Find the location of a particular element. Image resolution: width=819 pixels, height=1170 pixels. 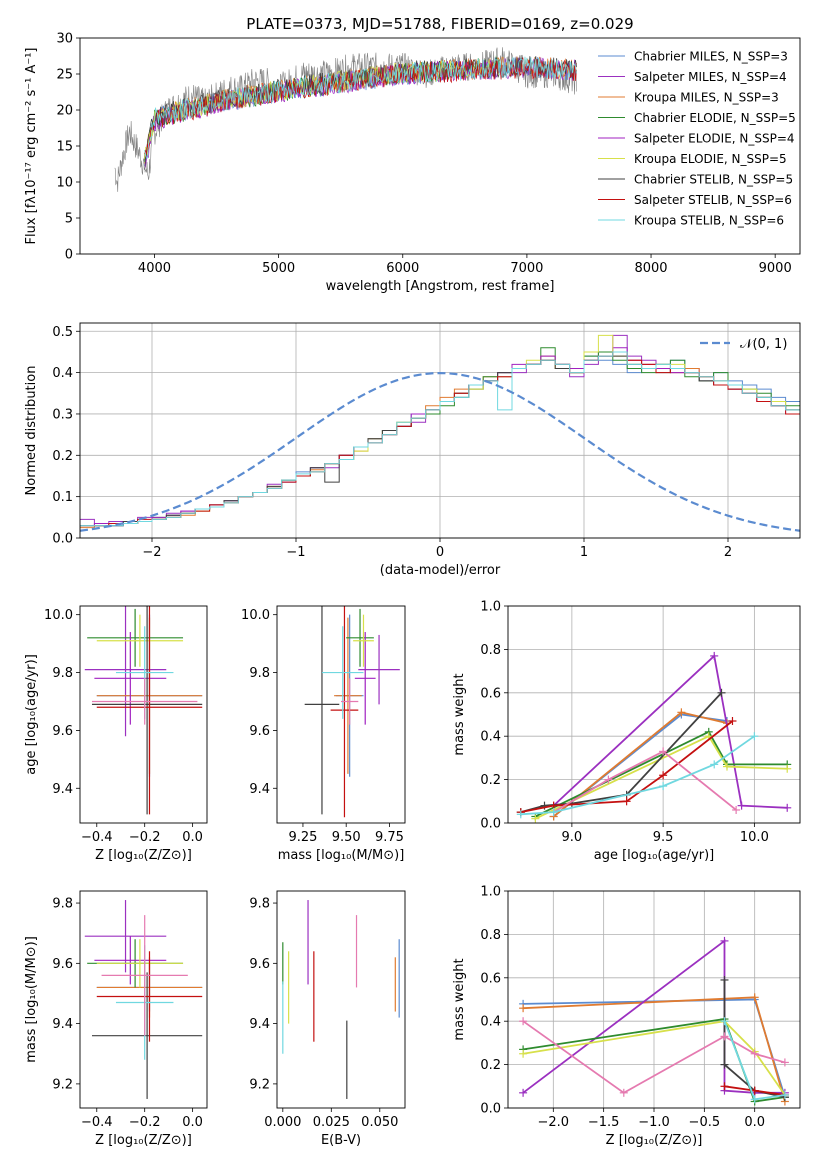

x-tick-label: 0.0 is located at coordinates (192, 837).